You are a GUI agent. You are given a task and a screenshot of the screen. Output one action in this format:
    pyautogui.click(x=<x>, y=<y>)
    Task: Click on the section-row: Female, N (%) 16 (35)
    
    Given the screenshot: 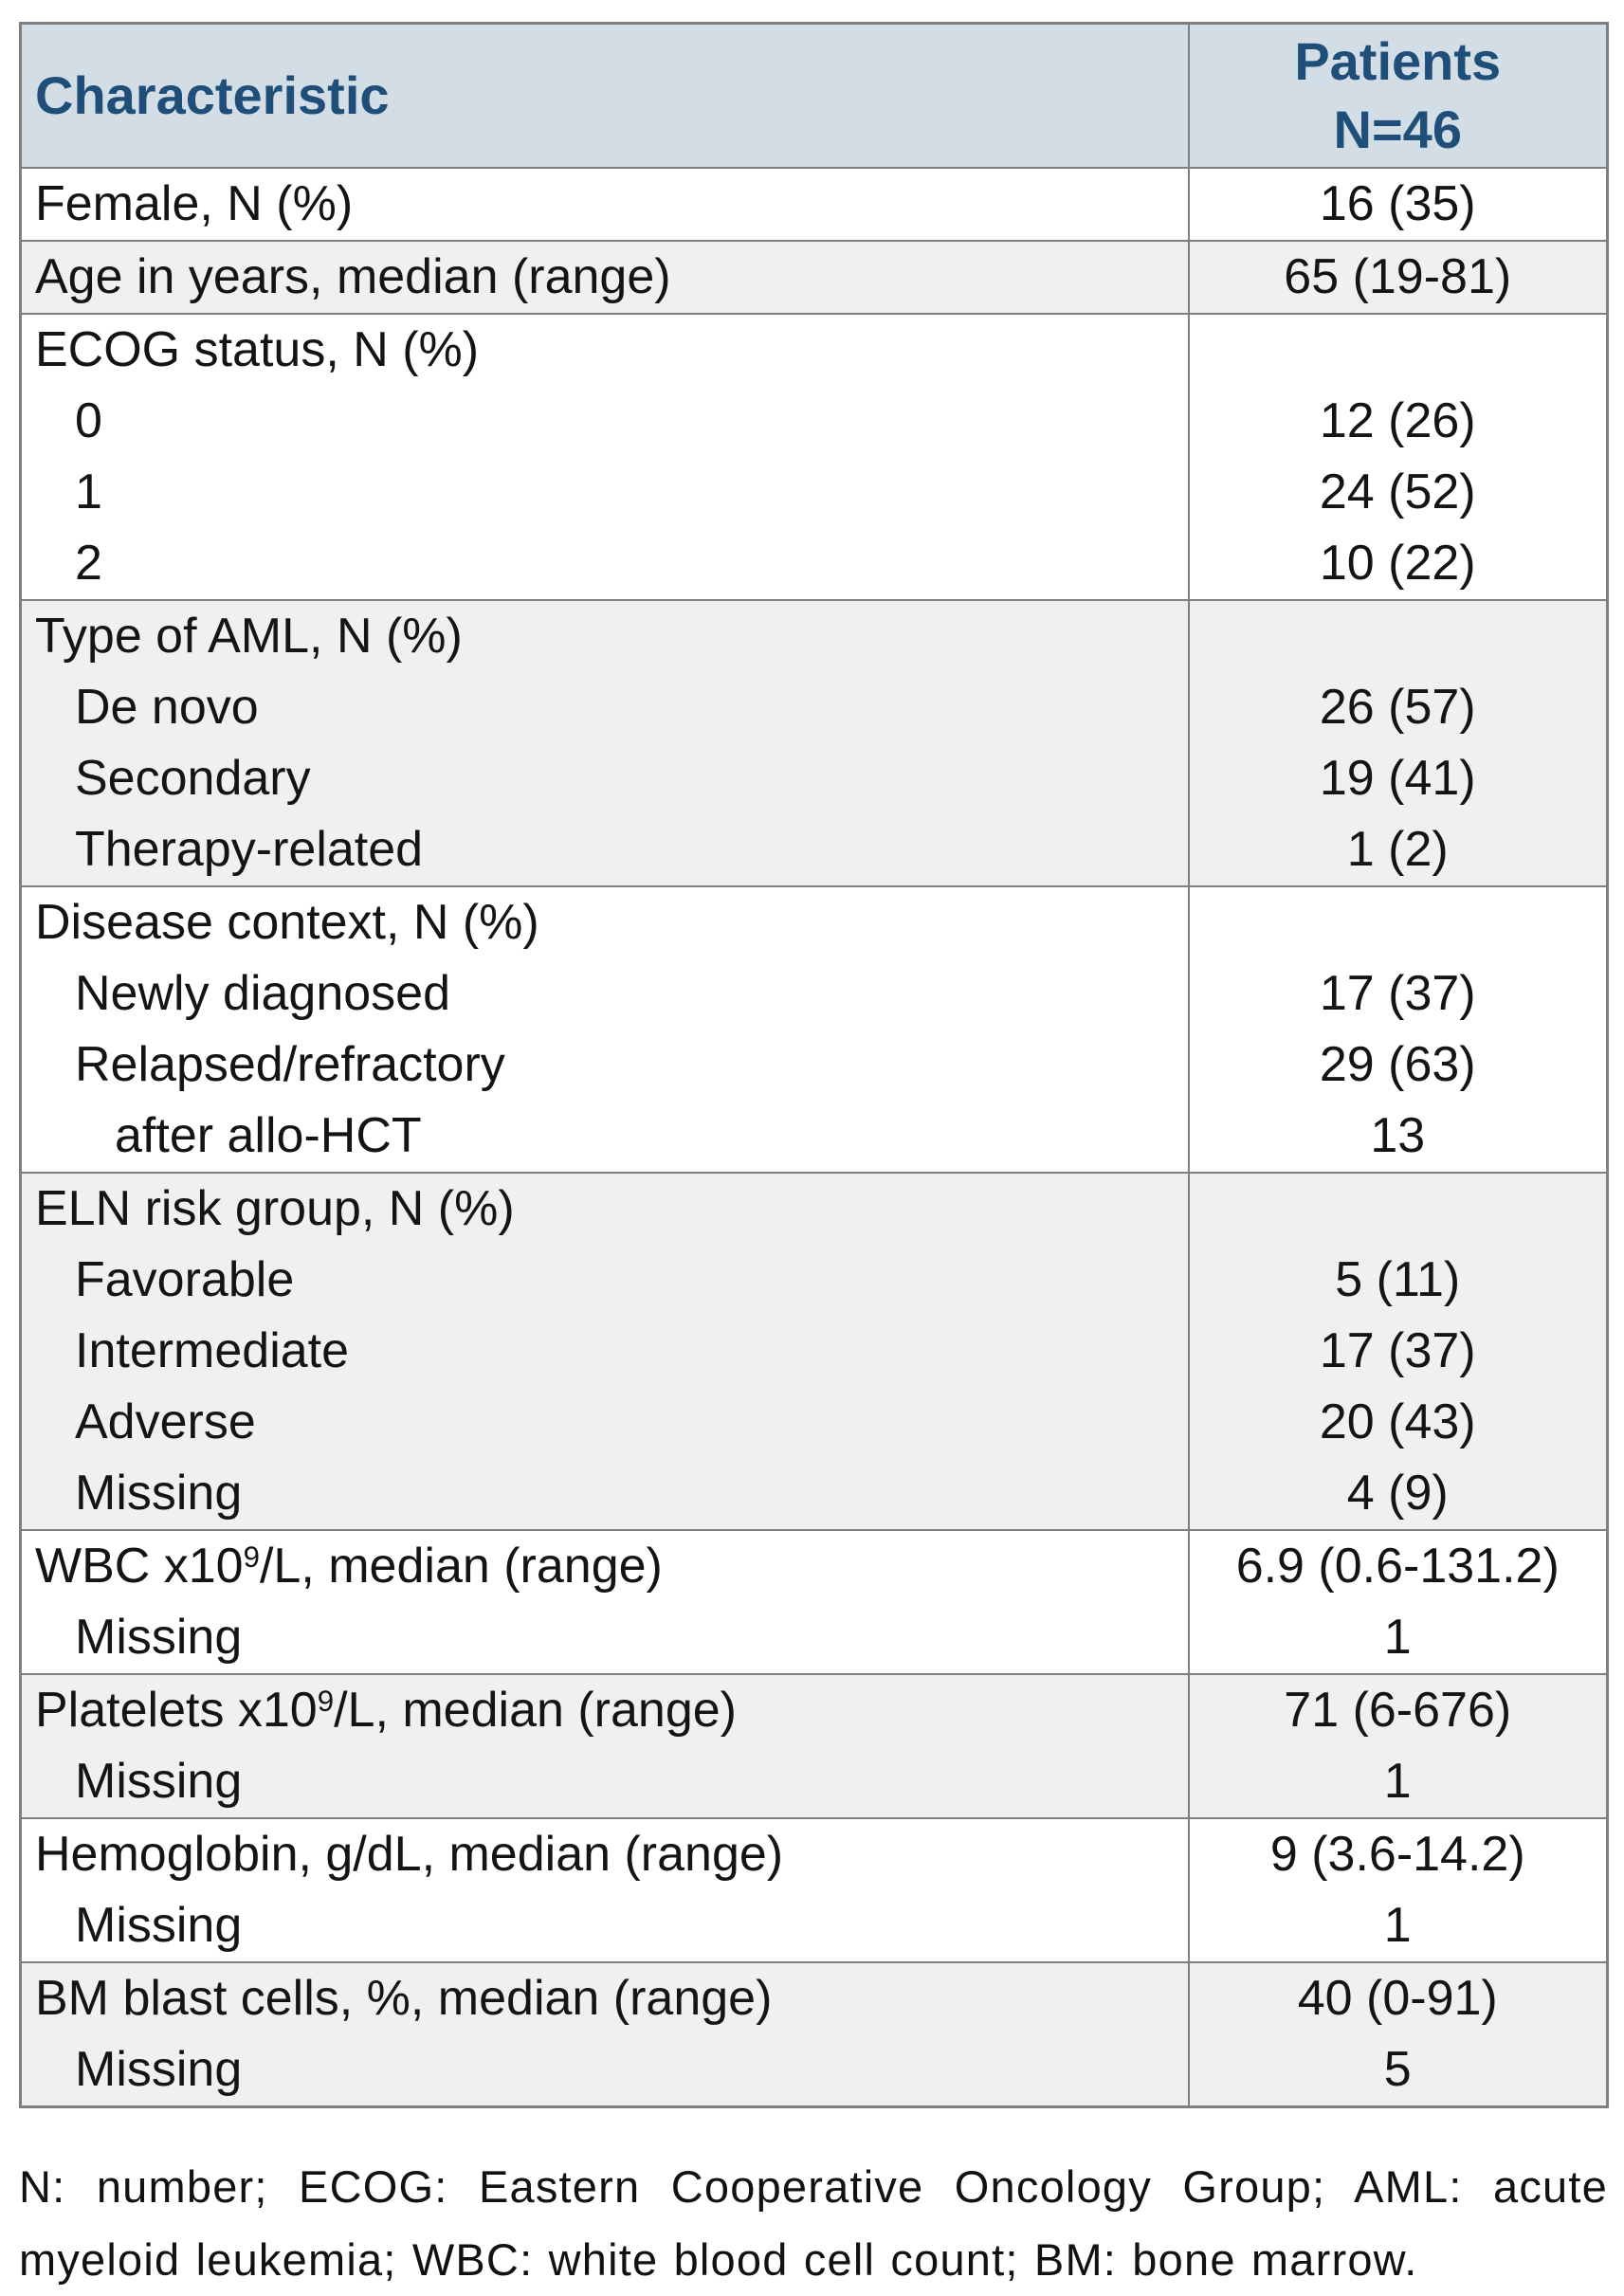 What is the action you would take?
    pyautogui.click(x=814, y=204)
    